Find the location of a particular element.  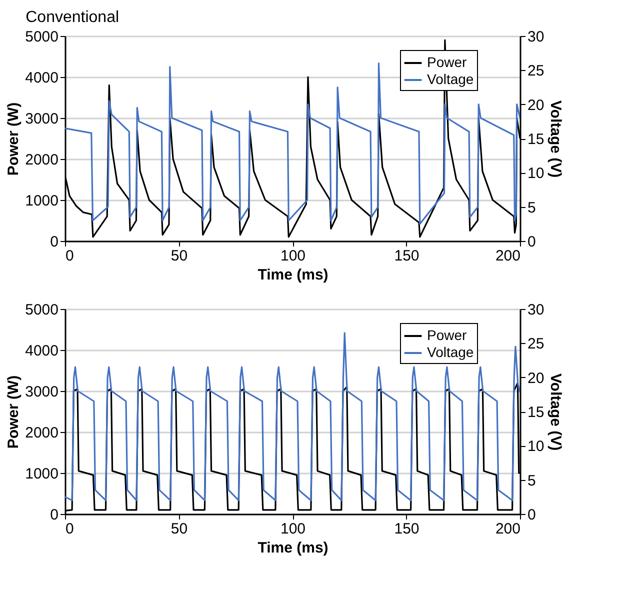

chart-title: Conventional is located at coordinates (73, 17).